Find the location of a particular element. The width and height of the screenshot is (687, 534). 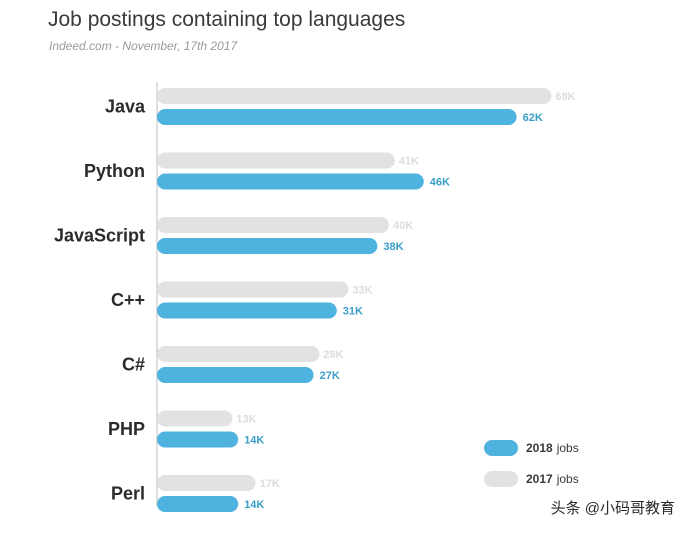

legend-suffix-2017: jobs is located at coordinates (567, 479).